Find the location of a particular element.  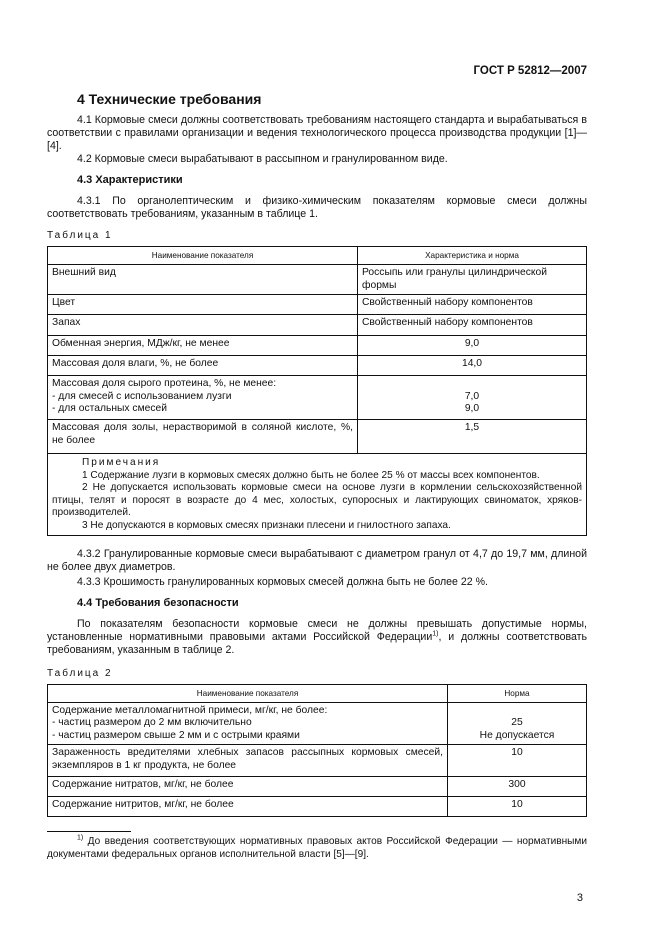

cell-value: 25 Не допускается is located at coordinates (517, 723).